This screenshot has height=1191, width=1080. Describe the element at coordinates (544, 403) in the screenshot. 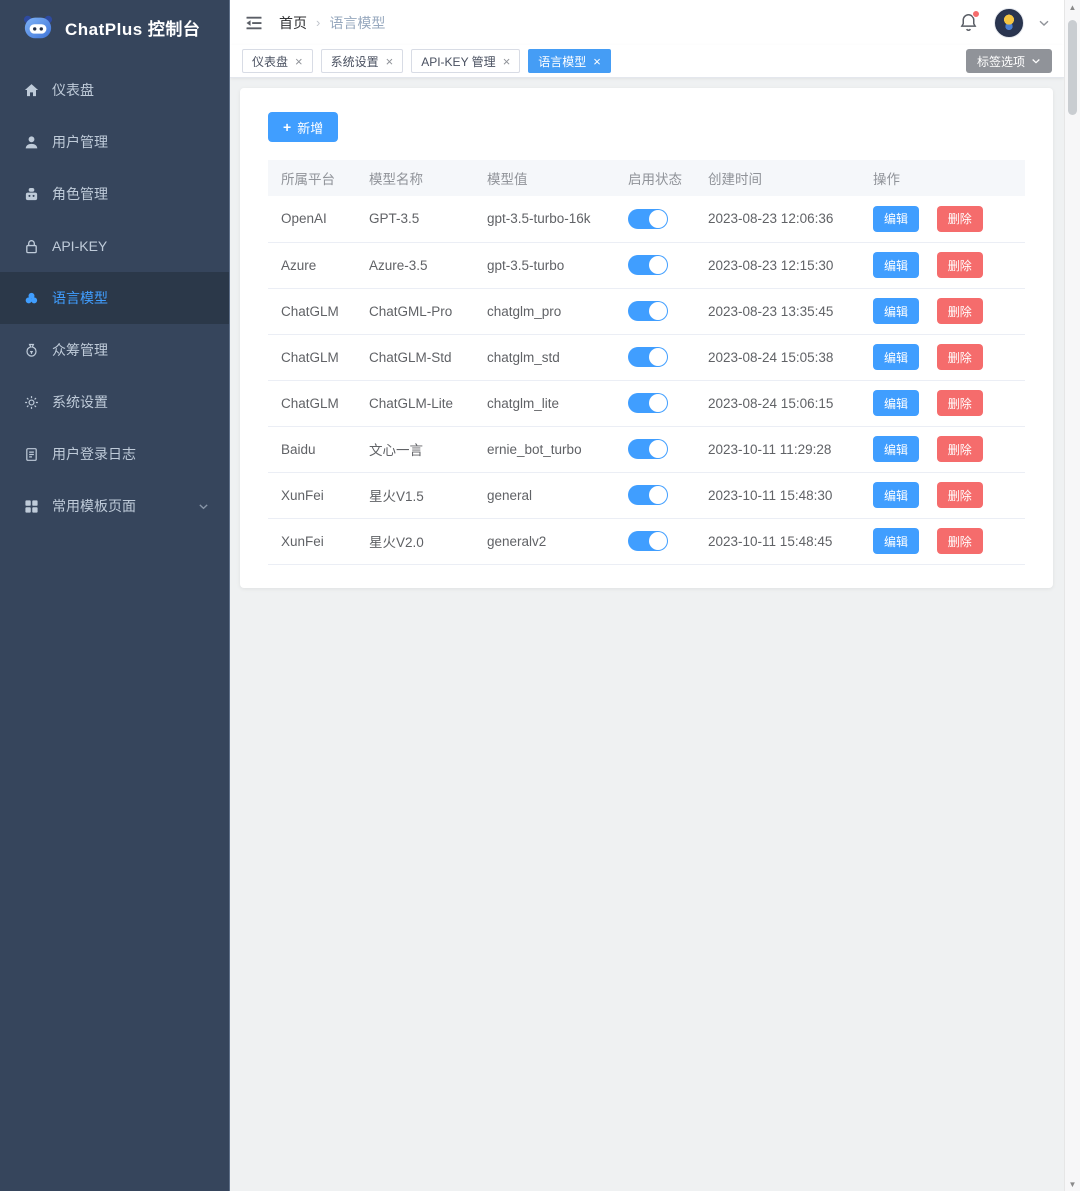

I see `cell-model-value: chatglm_lite` at that location.